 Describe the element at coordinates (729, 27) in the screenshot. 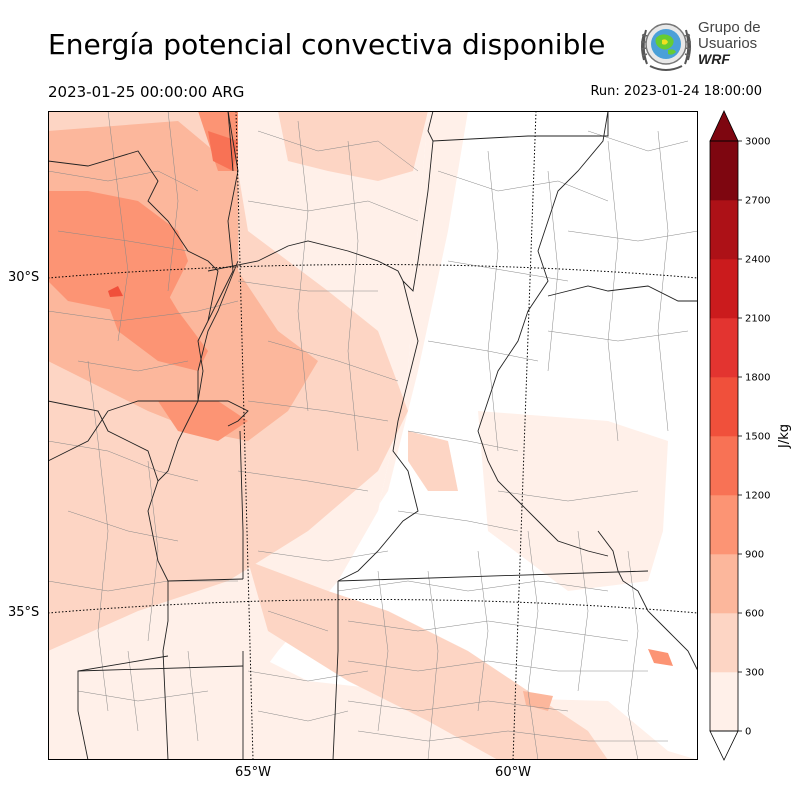

I see `logo-text: Grupo de` at that location.